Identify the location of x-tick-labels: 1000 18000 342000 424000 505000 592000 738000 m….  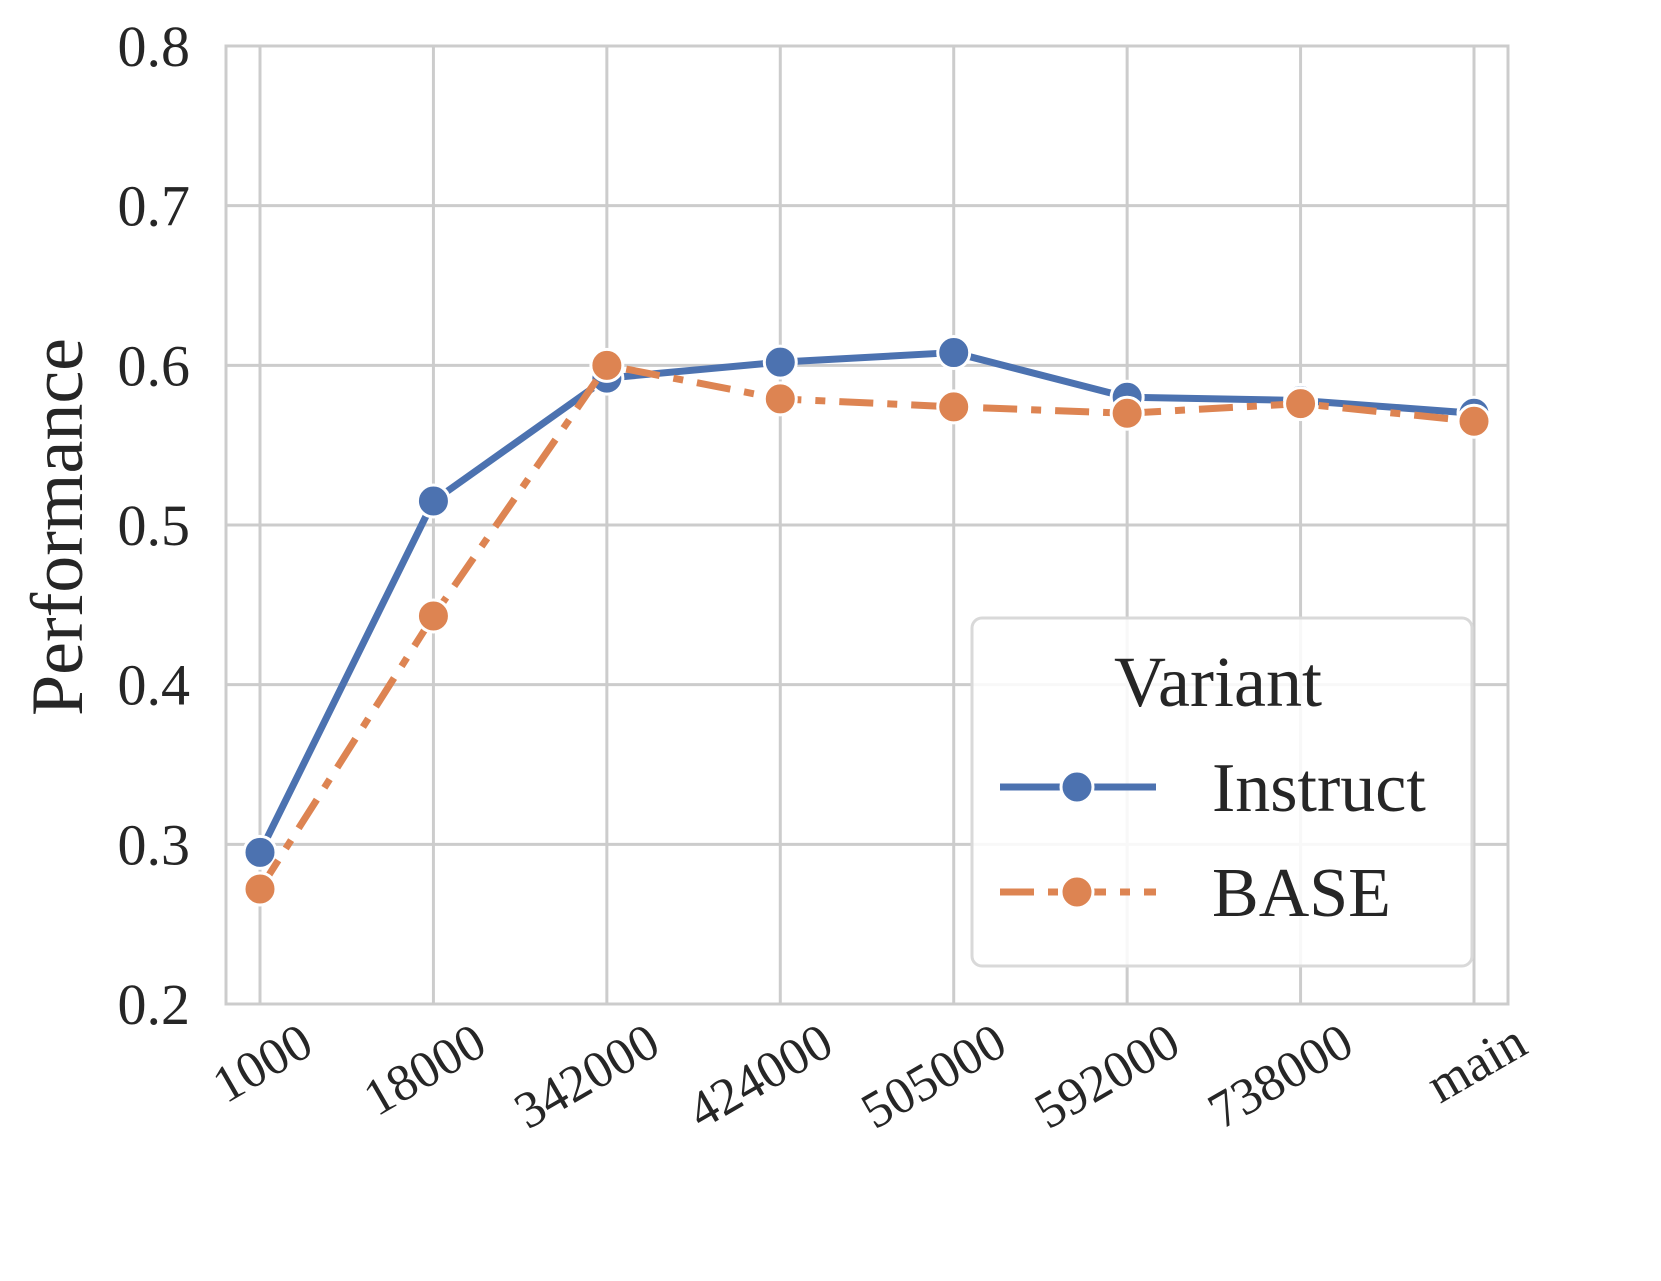
(869, 1076).